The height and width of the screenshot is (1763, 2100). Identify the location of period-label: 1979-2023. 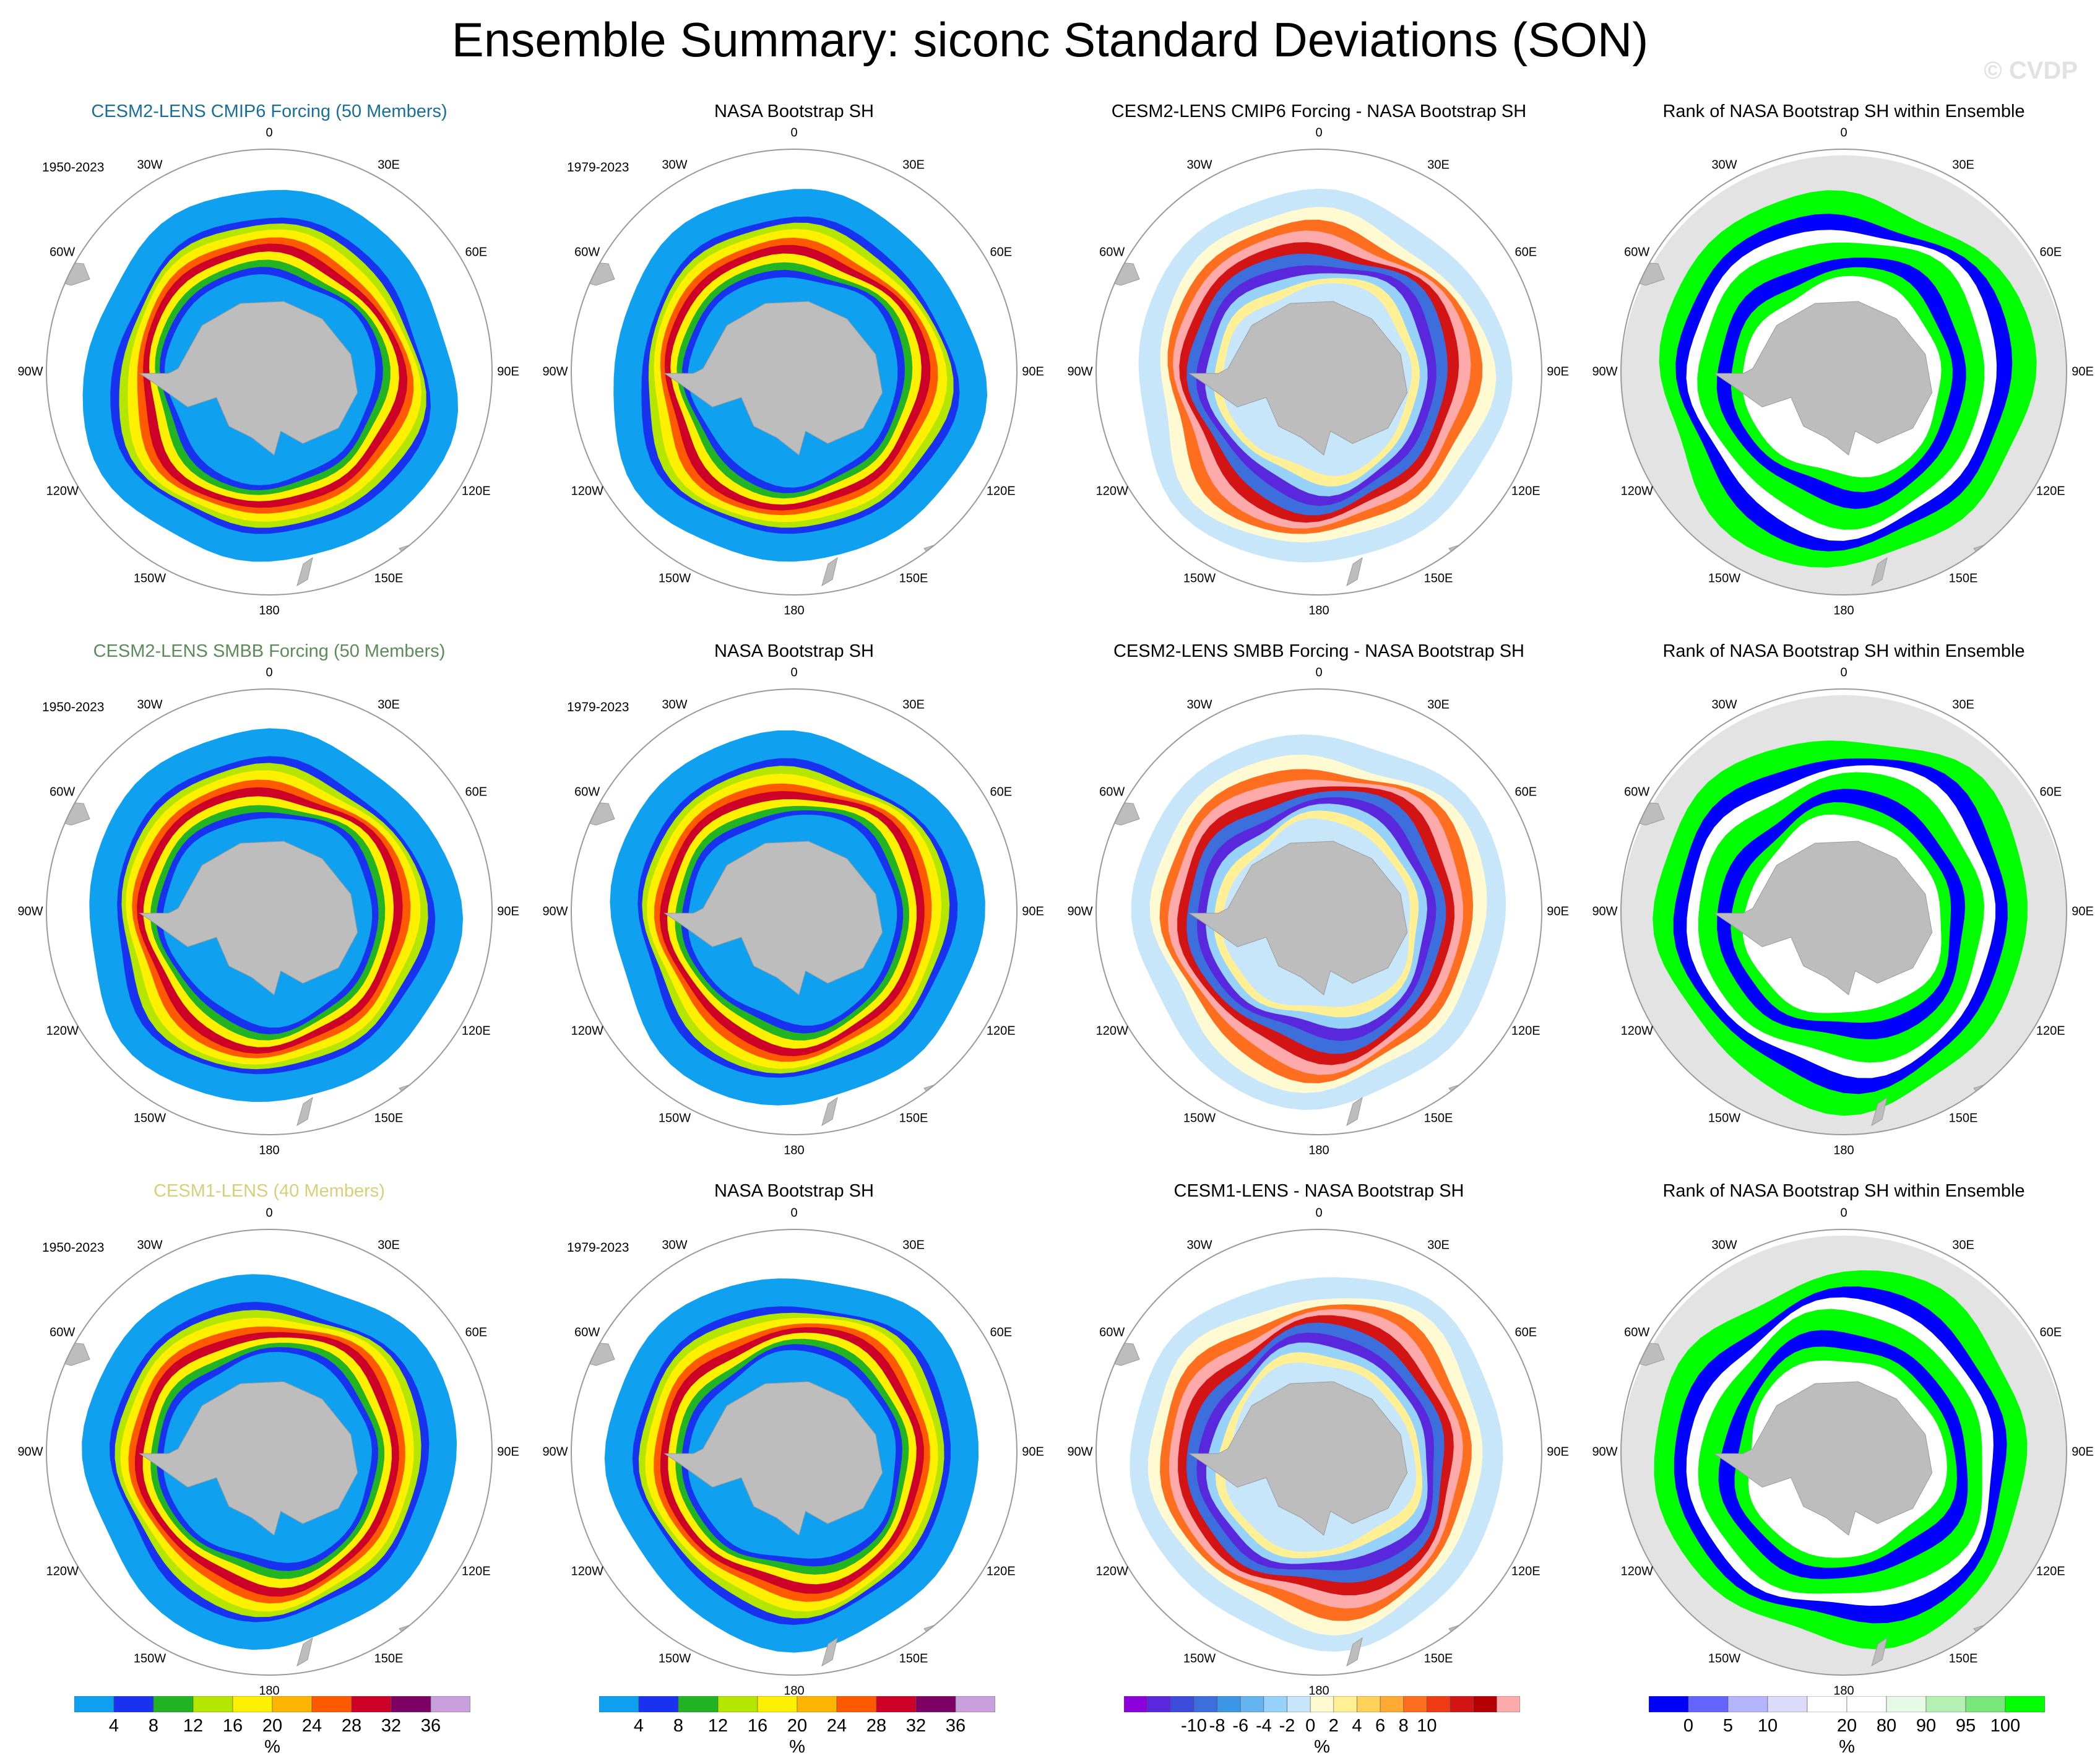
(598, 707).